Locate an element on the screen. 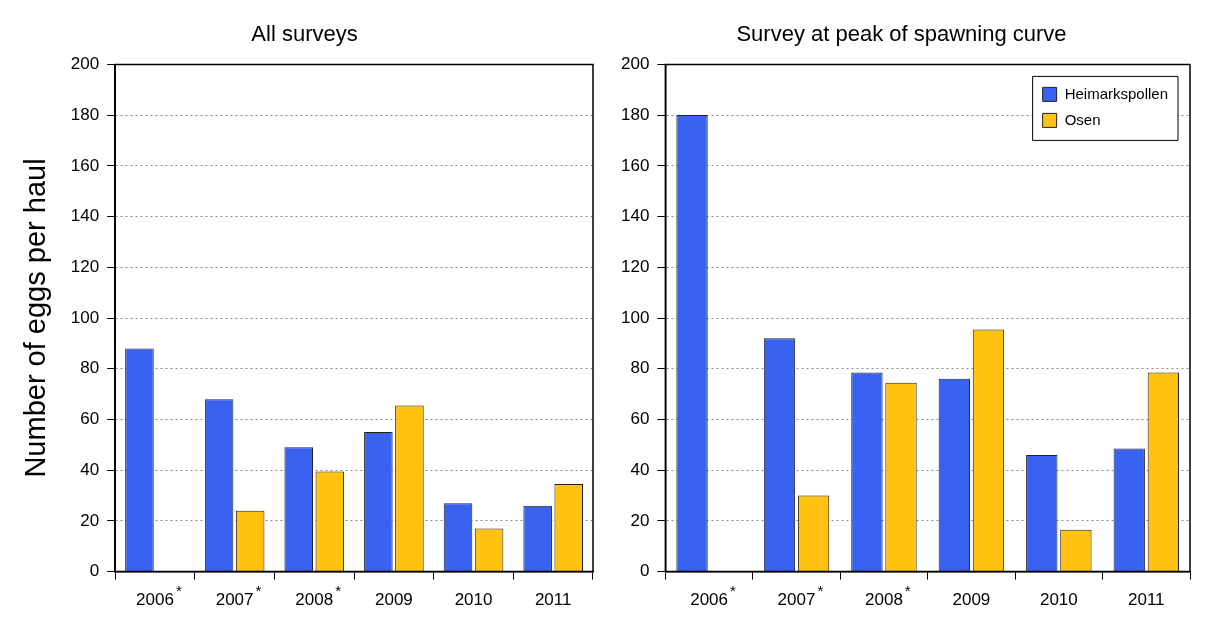  y-axis-title: Number of eggs per haul is located at coordinates (35, 318).